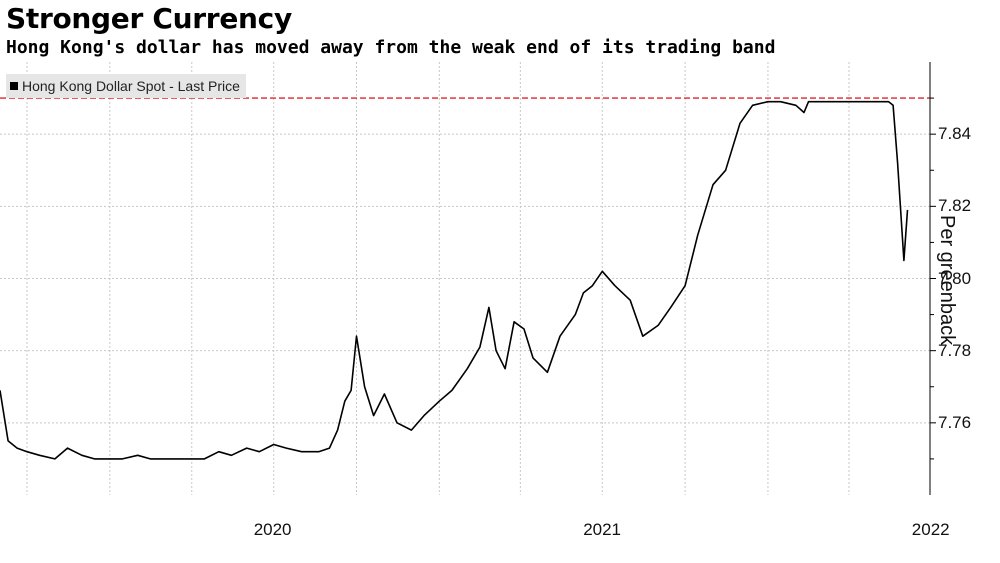 The image size is (1000, 563). I want to click on x-tick-label: 2020, so click(272, 529).